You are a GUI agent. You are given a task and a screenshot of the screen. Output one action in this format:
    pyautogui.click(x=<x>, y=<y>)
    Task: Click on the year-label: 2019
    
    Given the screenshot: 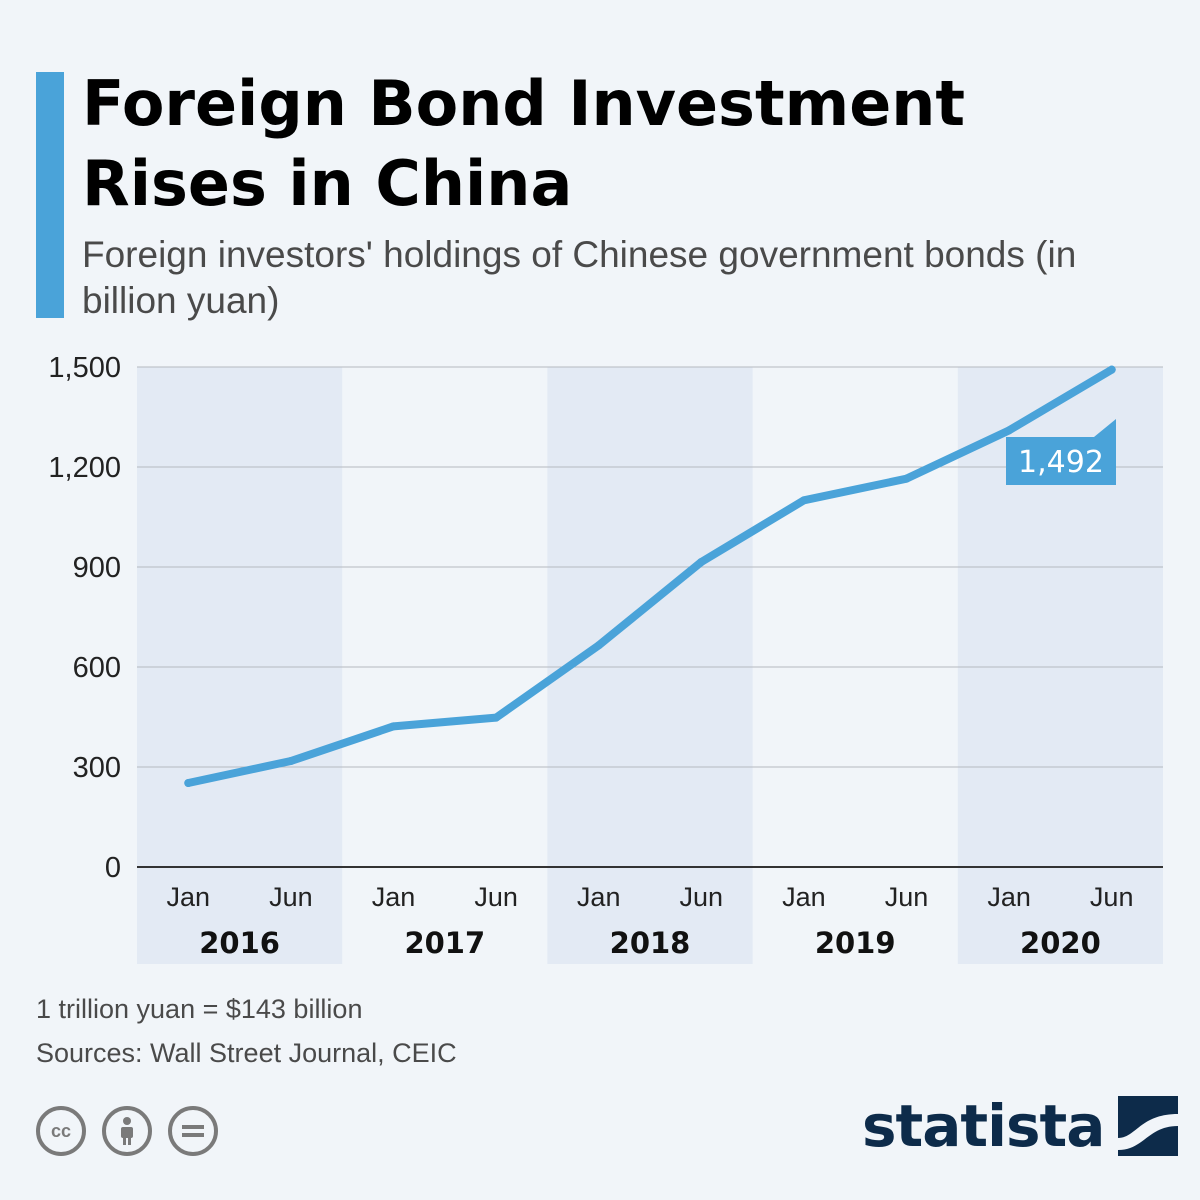 What is the action you would take?
    pyautogui.click(x=855, y=943)
    